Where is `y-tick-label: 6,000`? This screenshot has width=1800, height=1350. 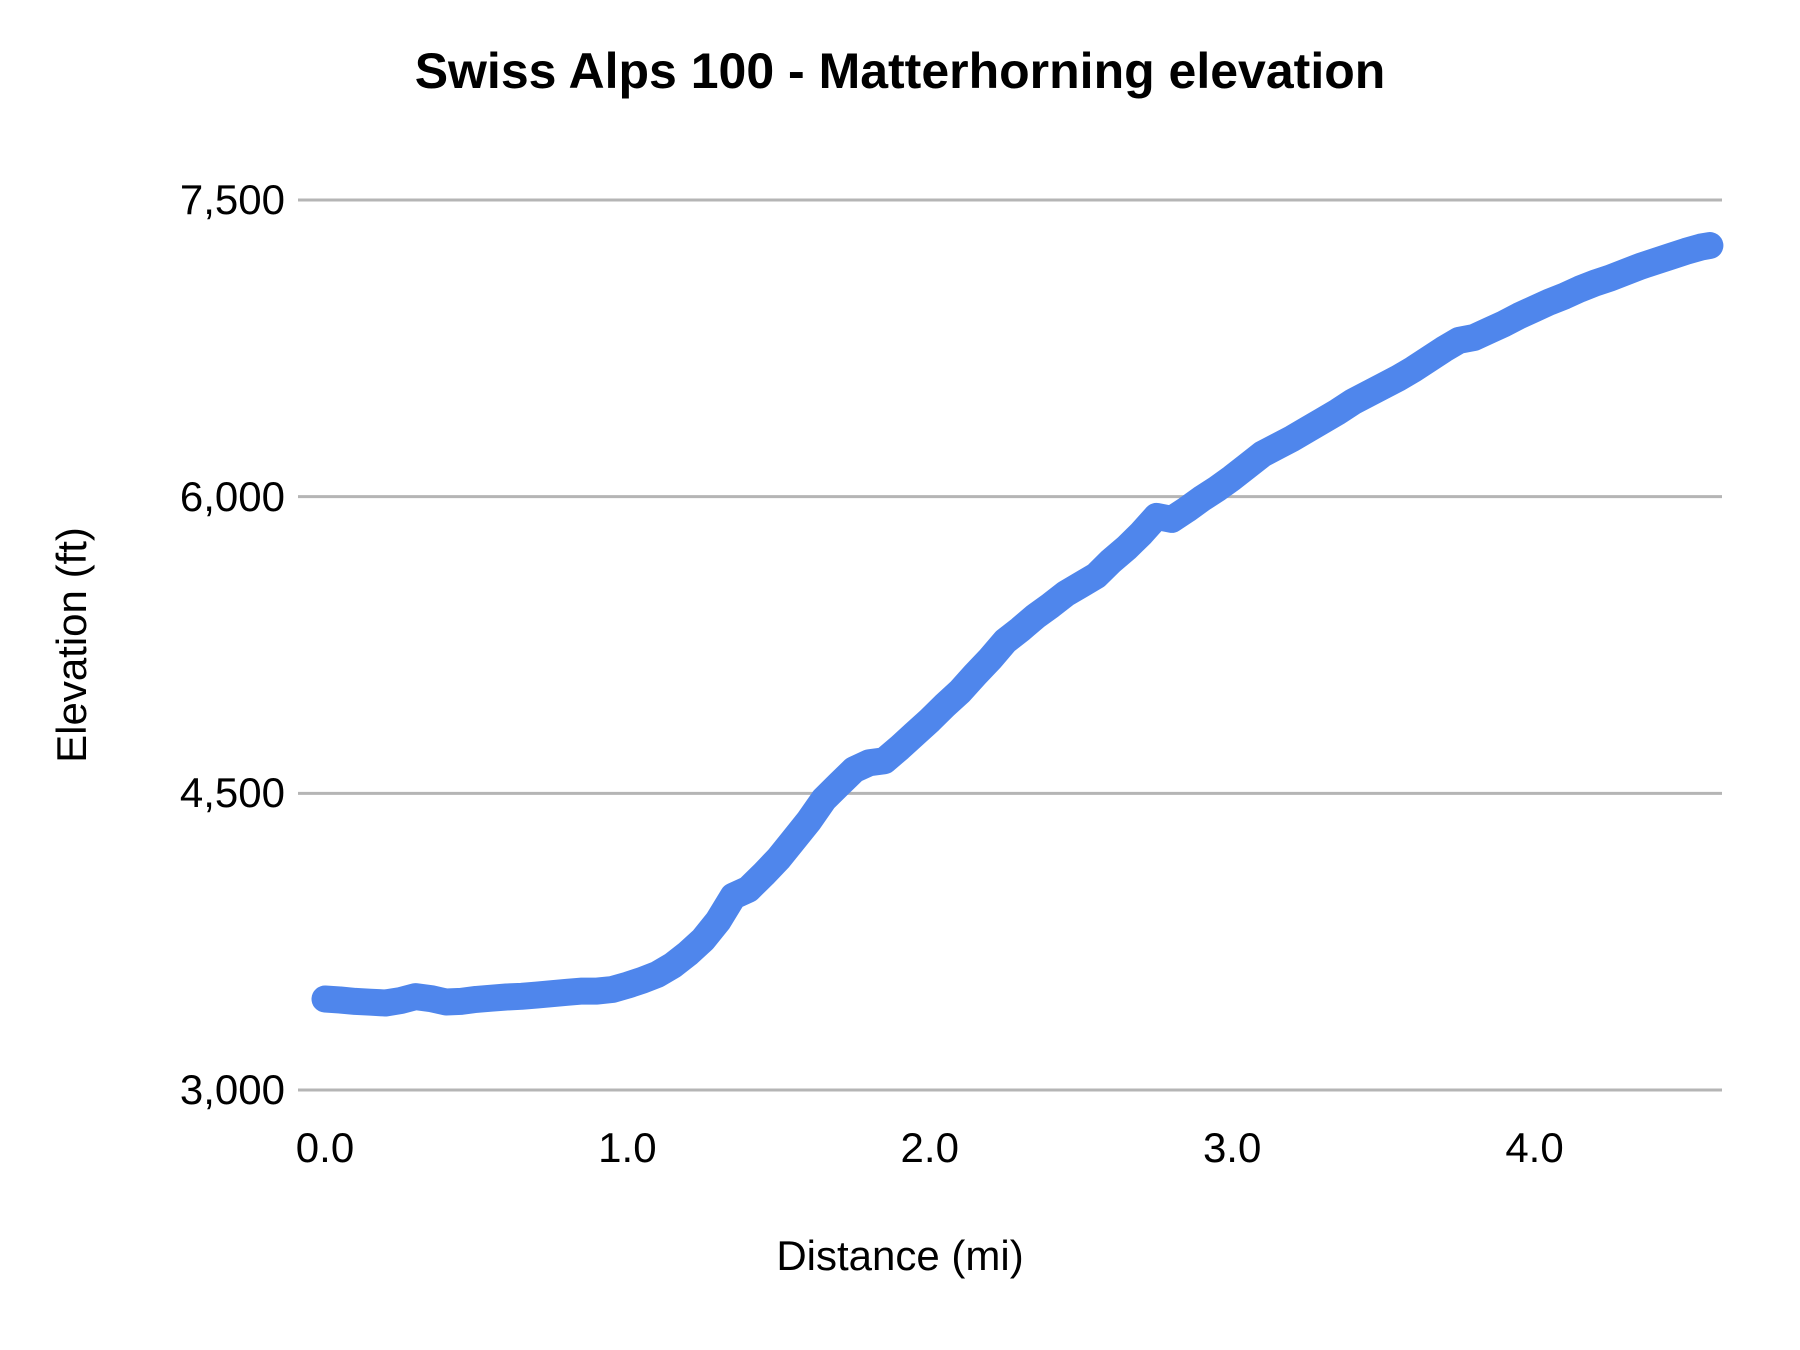 y-tick-label: 6,000 is located at coordinates (232, 496).